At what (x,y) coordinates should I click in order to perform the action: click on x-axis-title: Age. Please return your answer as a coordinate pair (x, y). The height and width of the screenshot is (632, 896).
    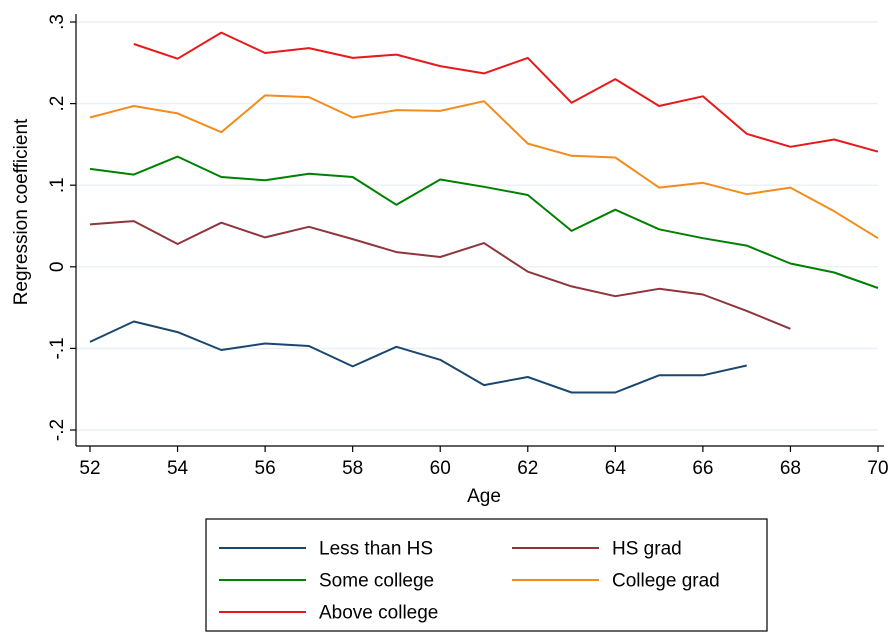
    Looking at the image, I should click on (484, 496).